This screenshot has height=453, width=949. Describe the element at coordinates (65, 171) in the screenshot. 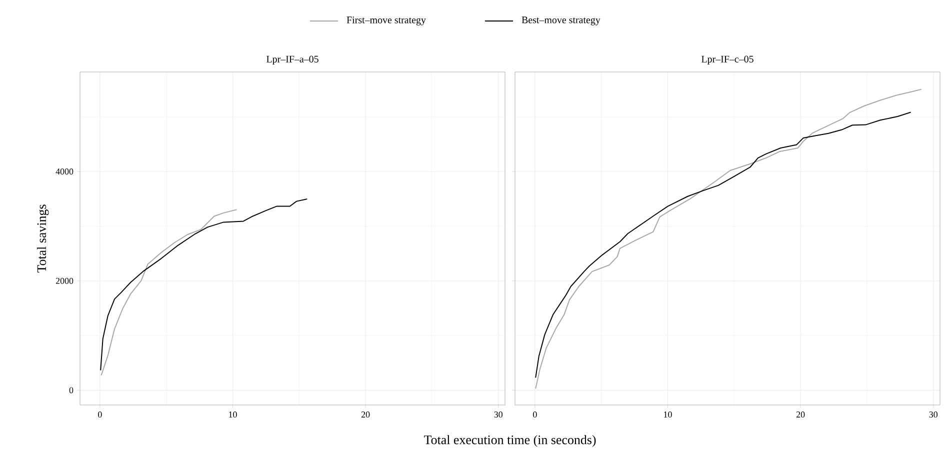

I see `y-tick-label: 4000` at that location.